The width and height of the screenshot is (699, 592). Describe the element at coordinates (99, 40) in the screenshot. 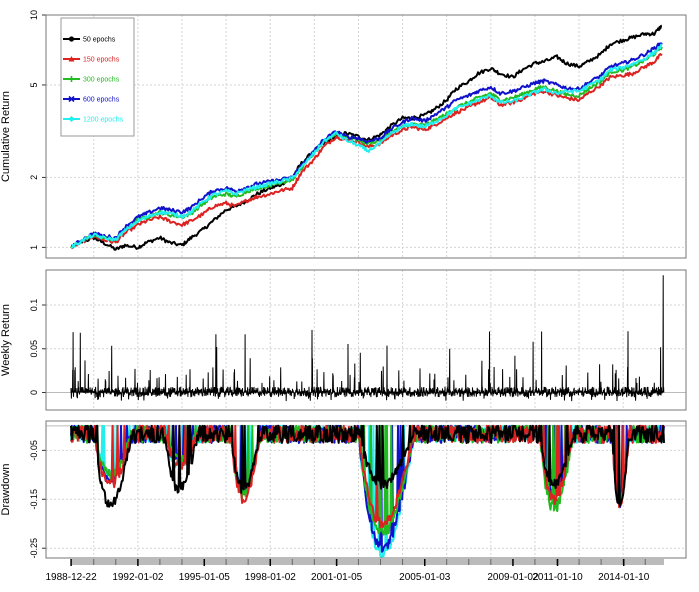

I see `legend-label-0: 50 epochs` at that location.